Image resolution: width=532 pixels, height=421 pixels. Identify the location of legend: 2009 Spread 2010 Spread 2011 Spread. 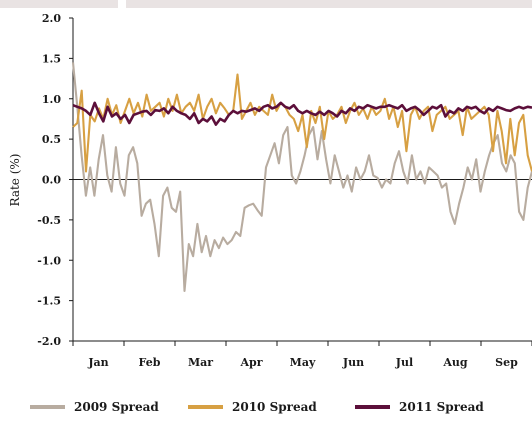
(257, 407).